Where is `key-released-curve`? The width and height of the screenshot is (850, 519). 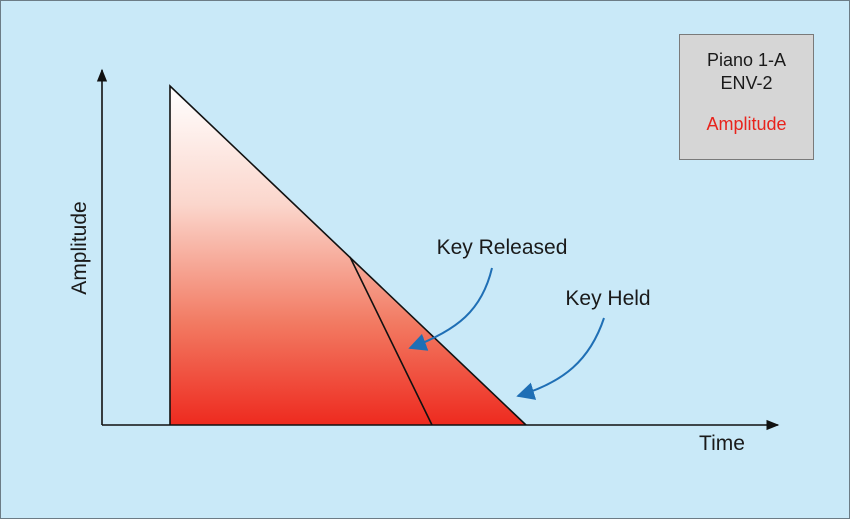 key-released-curve is located at coordinates (391, 341).